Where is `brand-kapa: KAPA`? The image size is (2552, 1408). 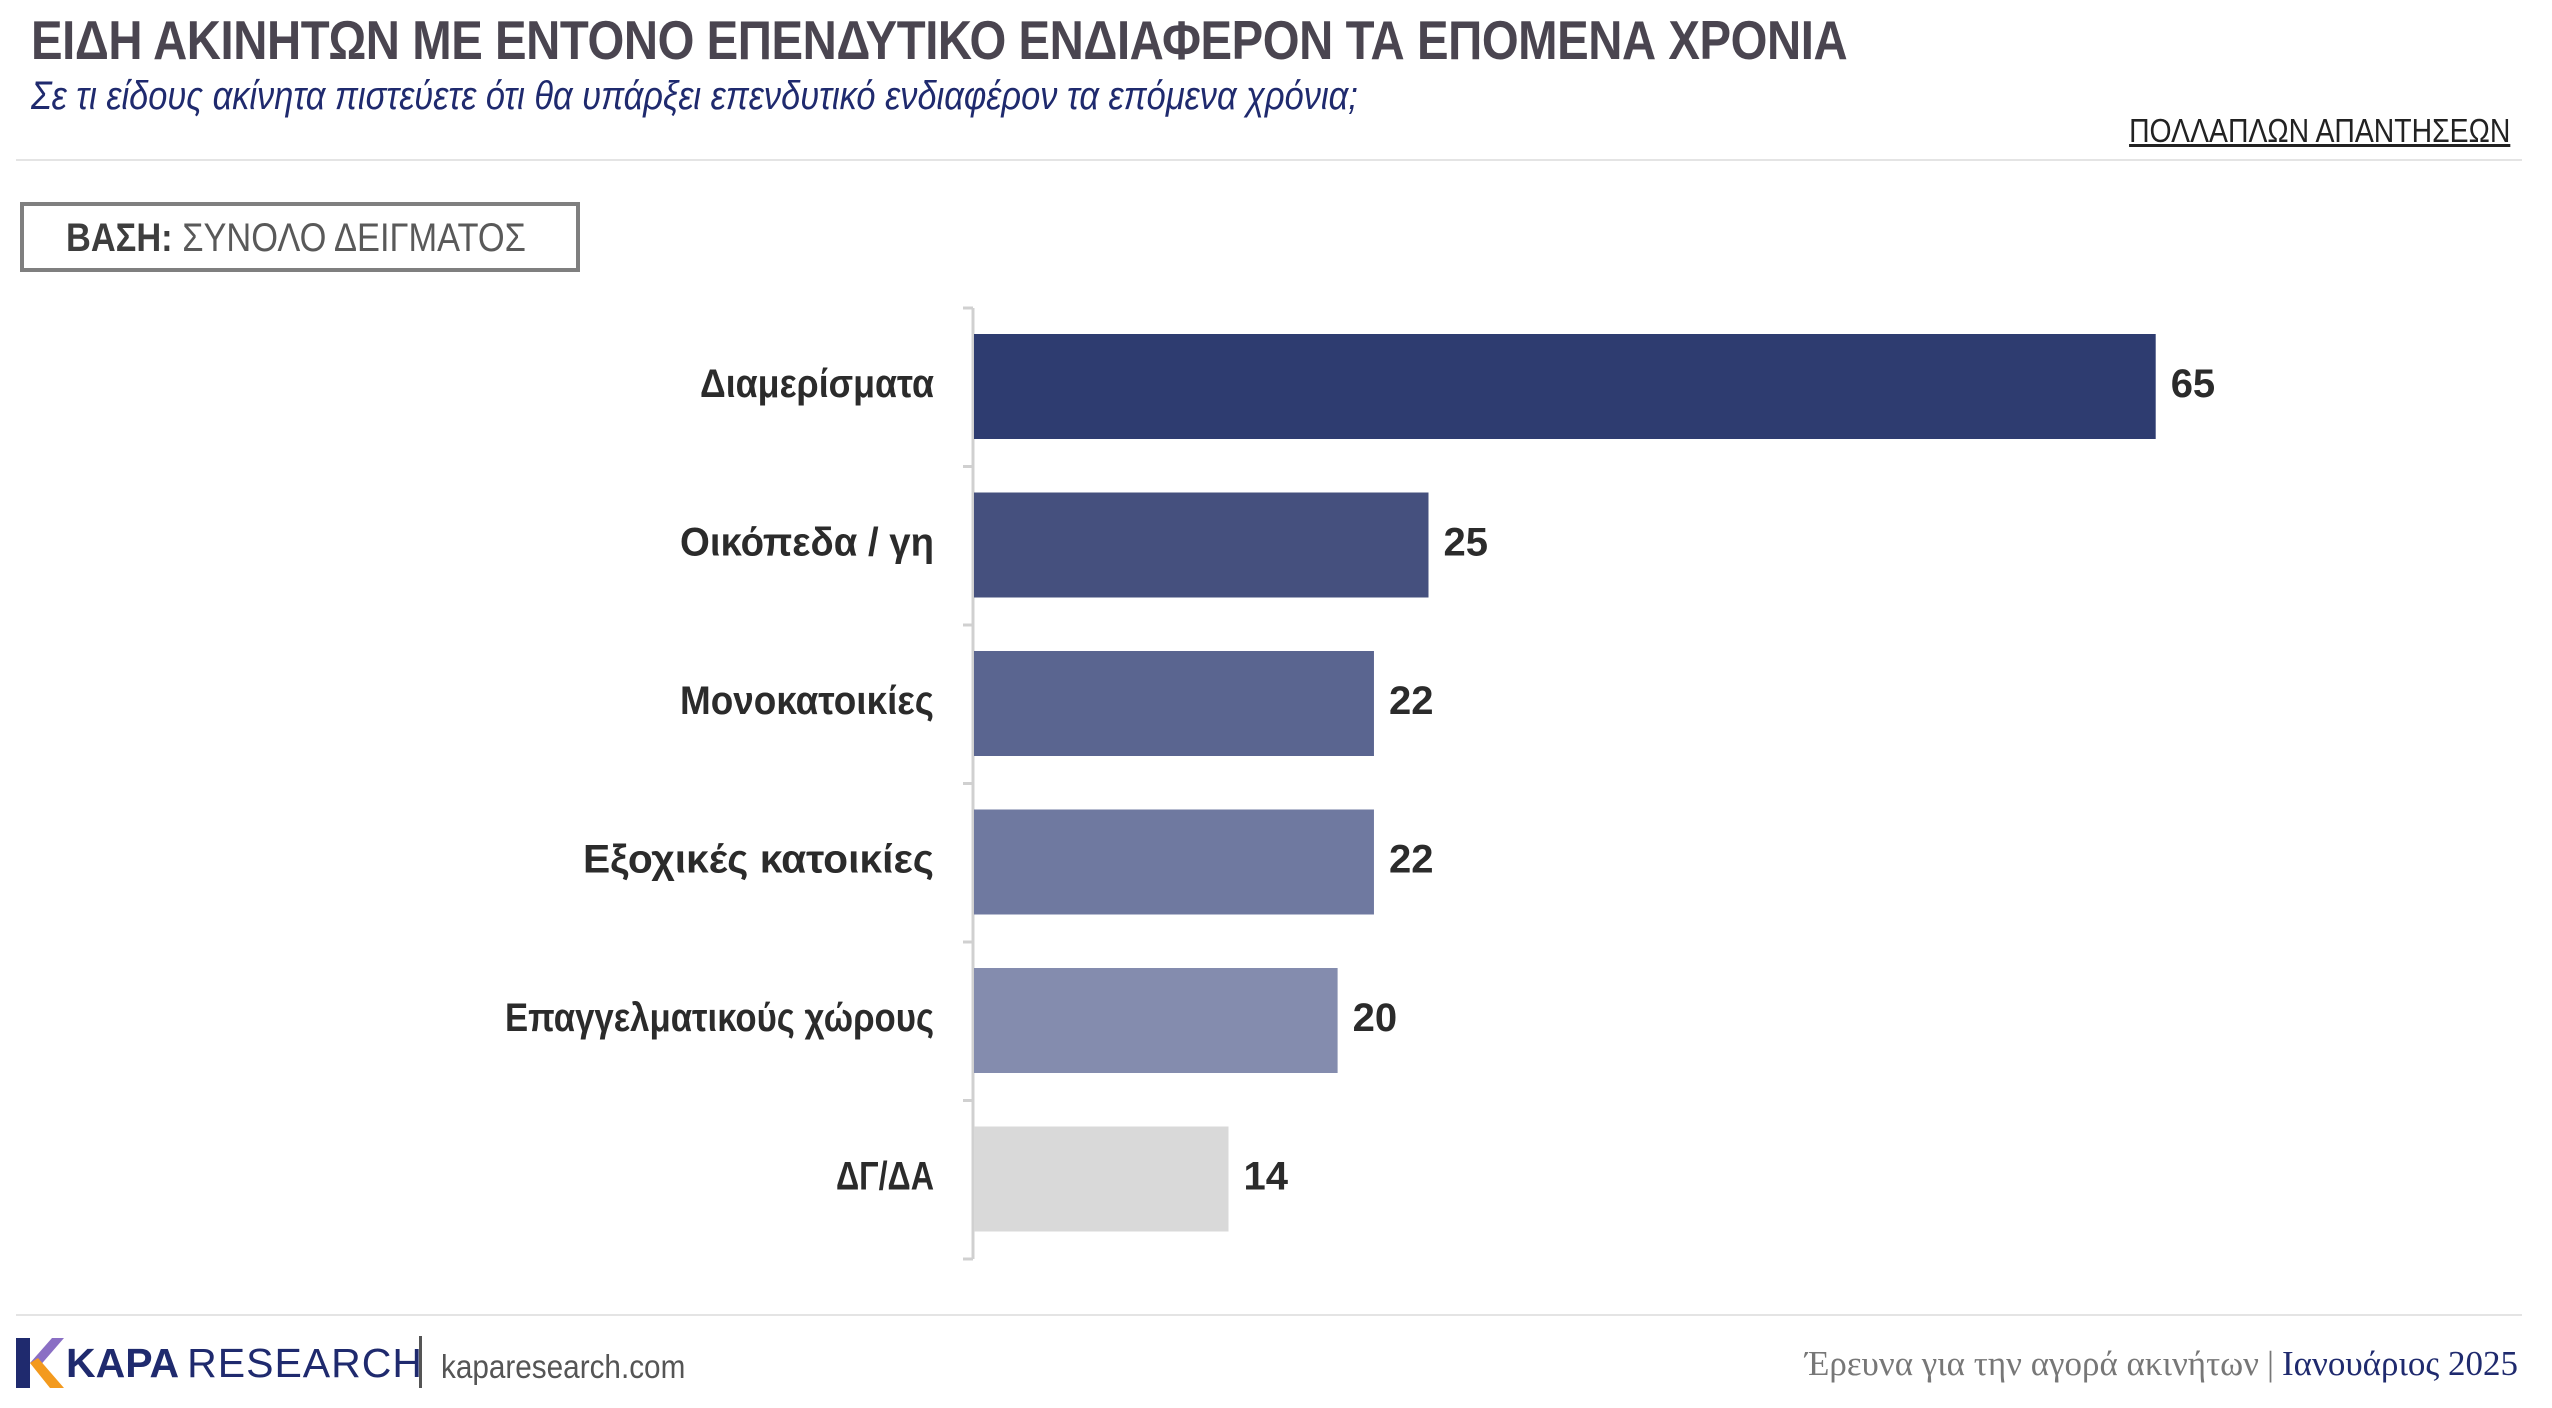
brand-kapa: KAPA is located at coordinates (123, 1363).